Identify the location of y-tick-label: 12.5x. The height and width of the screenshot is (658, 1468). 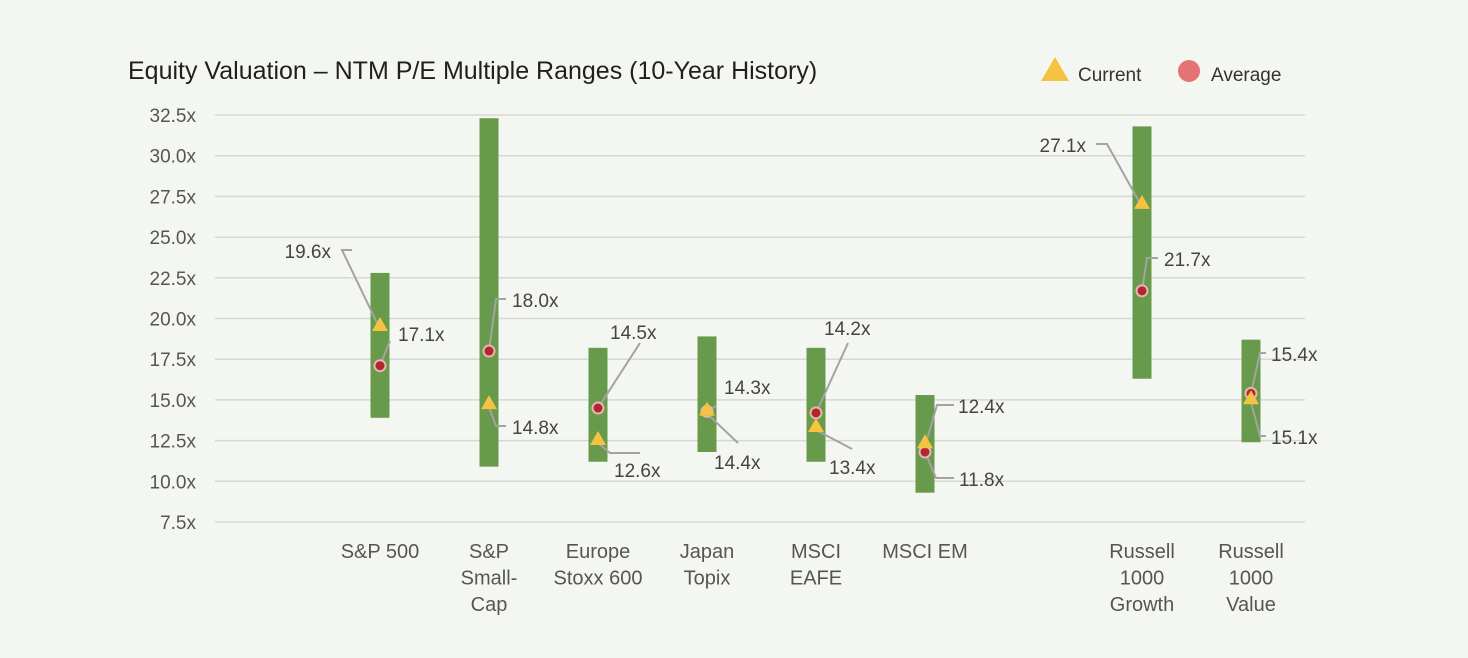
(173, 442).